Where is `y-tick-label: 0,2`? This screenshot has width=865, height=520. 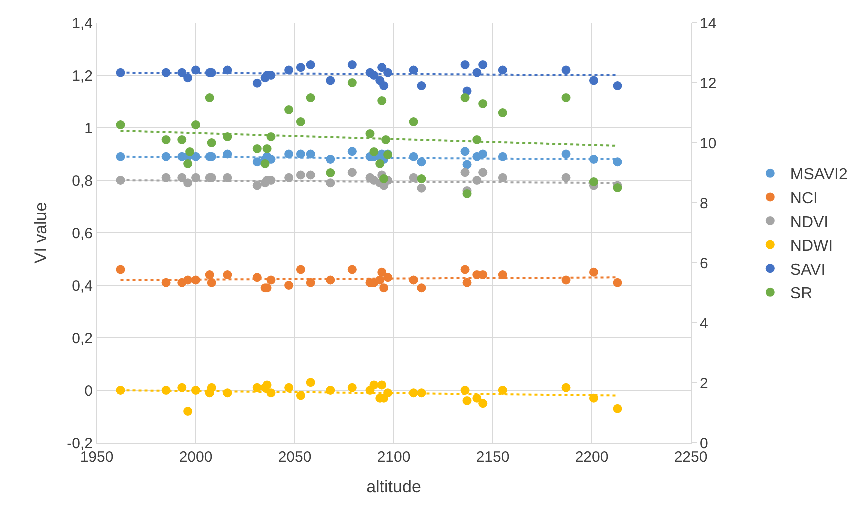
y-tick-label: 0,2 is located at coordinates (82, 339).